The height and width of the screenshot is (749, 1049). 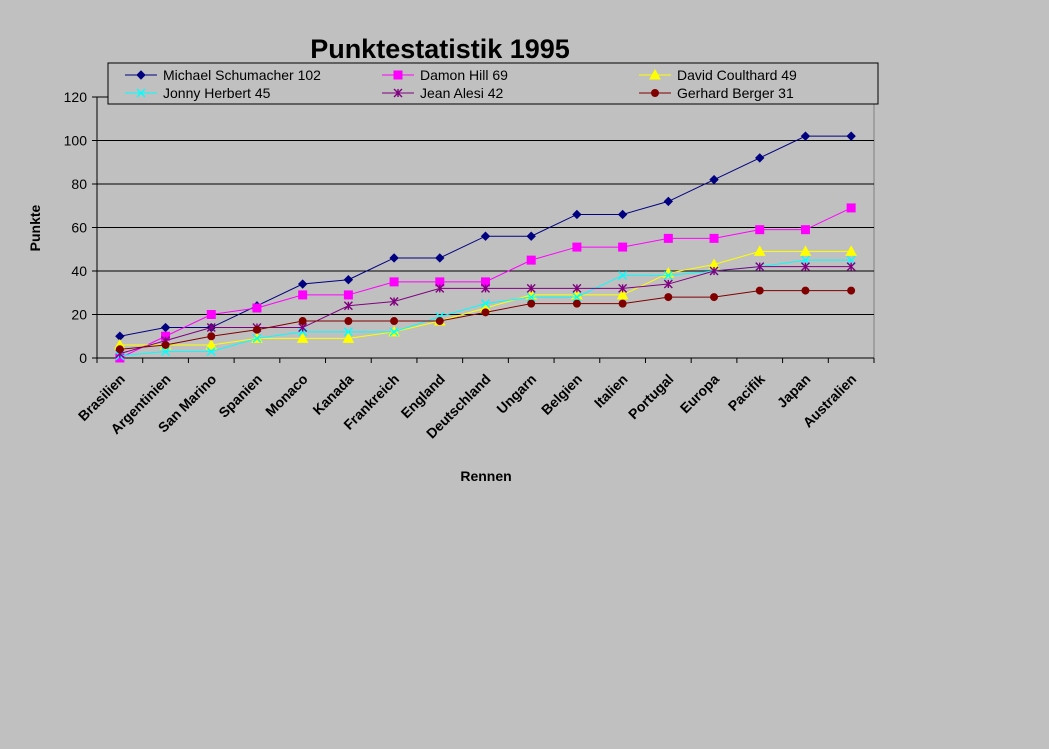 I want to click on x-tick-label: Portugal, so click(x=650, y=396).